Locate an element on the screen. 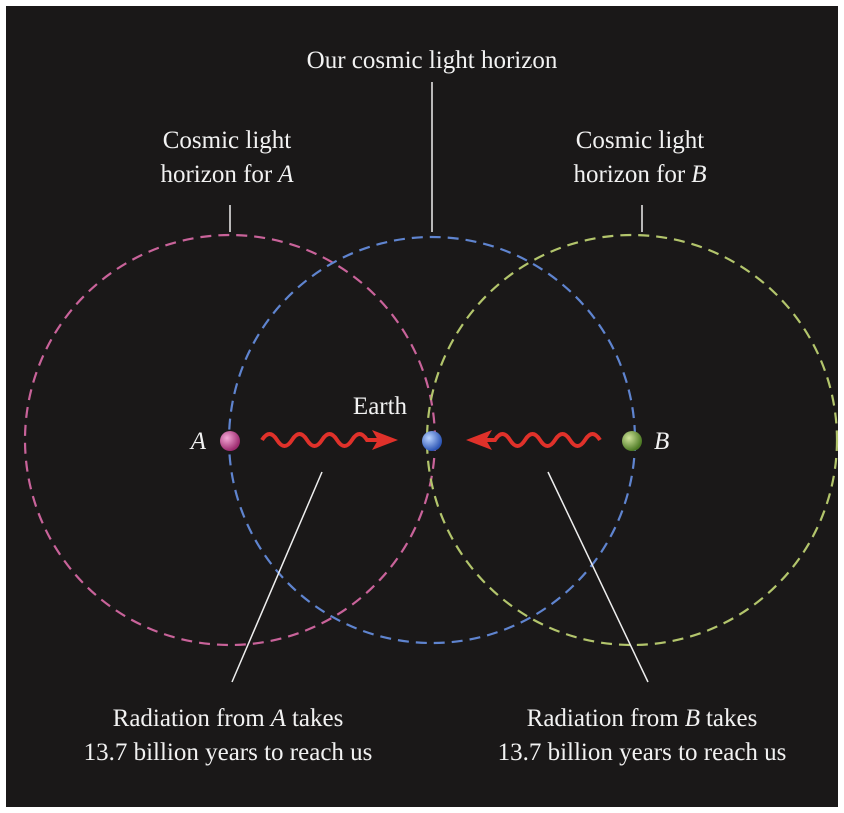 This screenshot has height=813, width=844. radiation-b-line2: 13.7 billion years to reach us is located at coordinates (642, 752).